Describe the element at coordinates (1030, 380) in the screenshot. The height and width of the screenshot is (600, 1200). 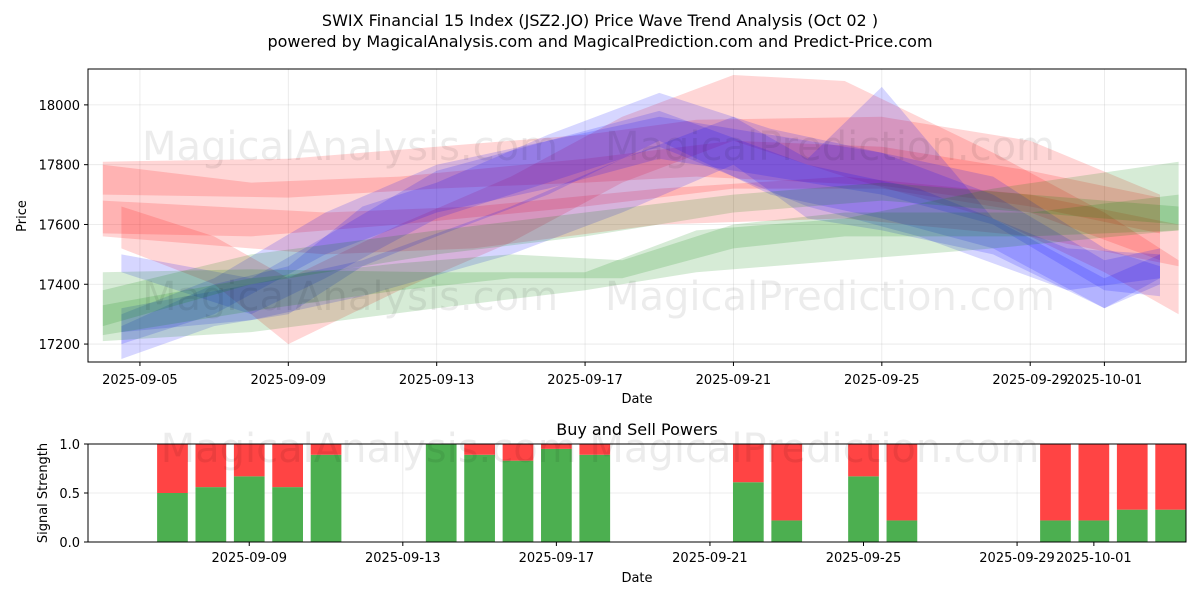
I see `price-x-tick-label: 2025-09-29` at that location.